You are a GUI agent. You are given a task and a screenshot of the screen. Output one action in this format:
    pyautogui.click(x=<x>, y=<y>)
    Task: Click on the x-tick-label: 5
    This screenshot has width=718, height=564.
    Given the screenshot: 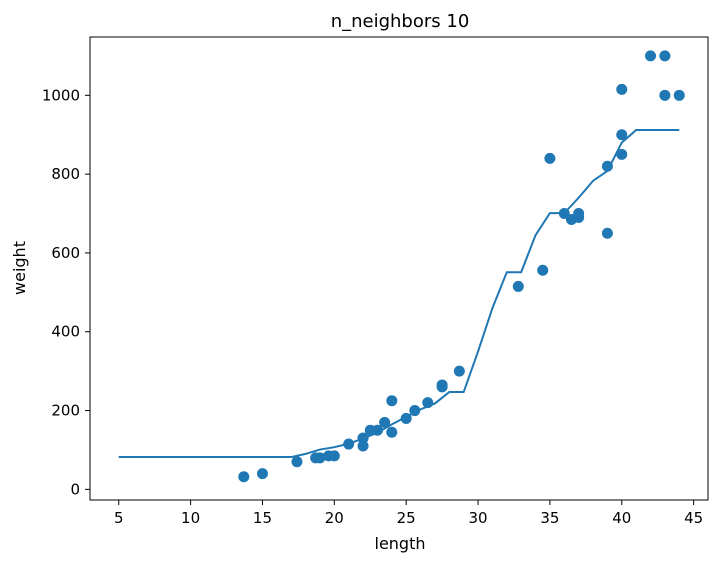 What is the action you would take?
    pyautogui.click(x=119, y=518)
    